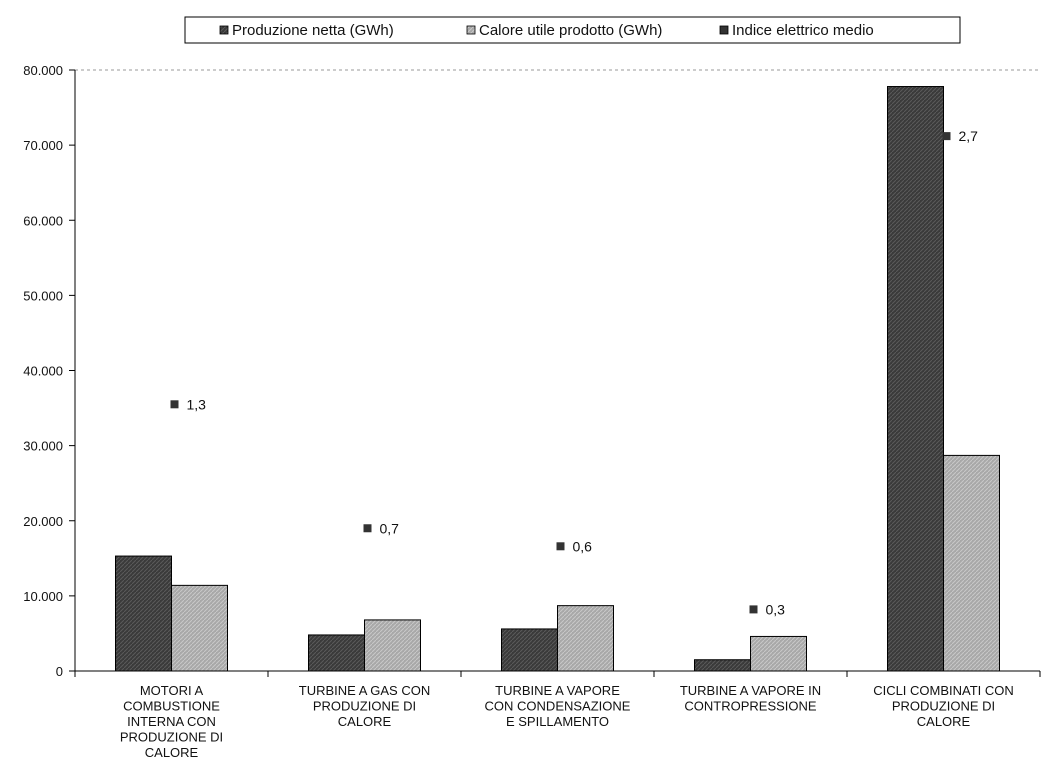 The width and height of the screenshot is (1045, 781). I want to click on legend-label: Indice elettrico medio, so click(803, 30).